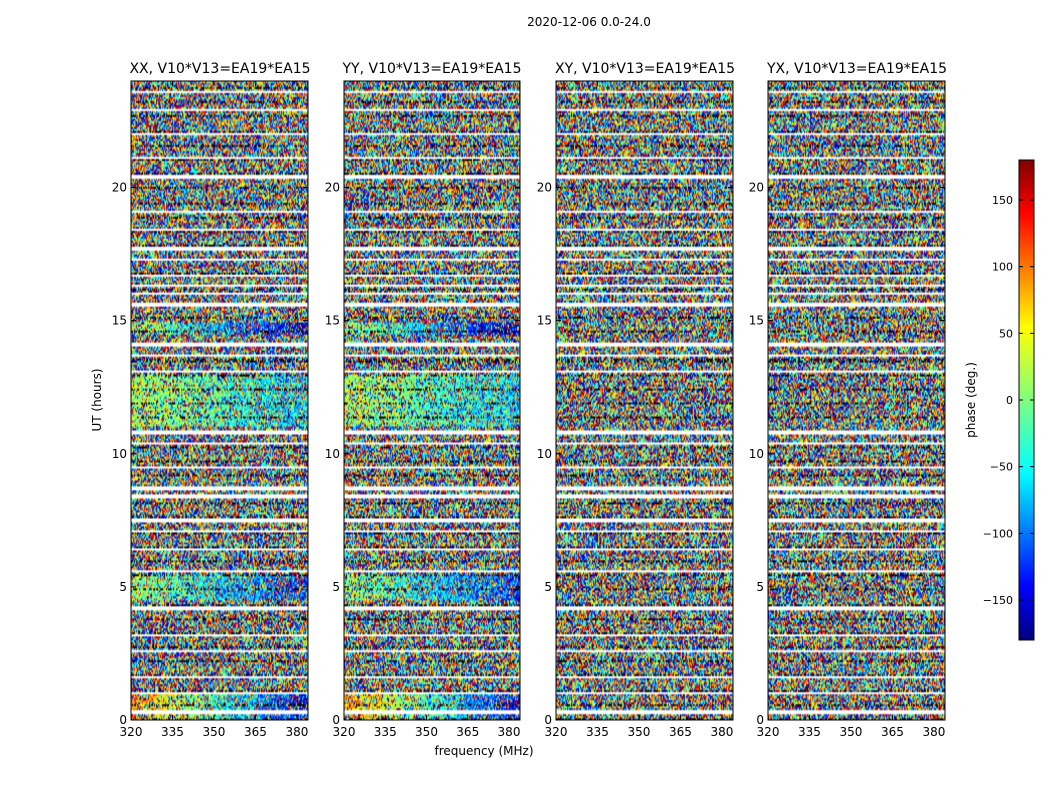 Image resolution: width=1050 pixels, height=800 pixels. What do you see at coordinates (998, 533) in the screenshot?
I see `colorbar-tick-label: −100` at bounding box center [998, 533].